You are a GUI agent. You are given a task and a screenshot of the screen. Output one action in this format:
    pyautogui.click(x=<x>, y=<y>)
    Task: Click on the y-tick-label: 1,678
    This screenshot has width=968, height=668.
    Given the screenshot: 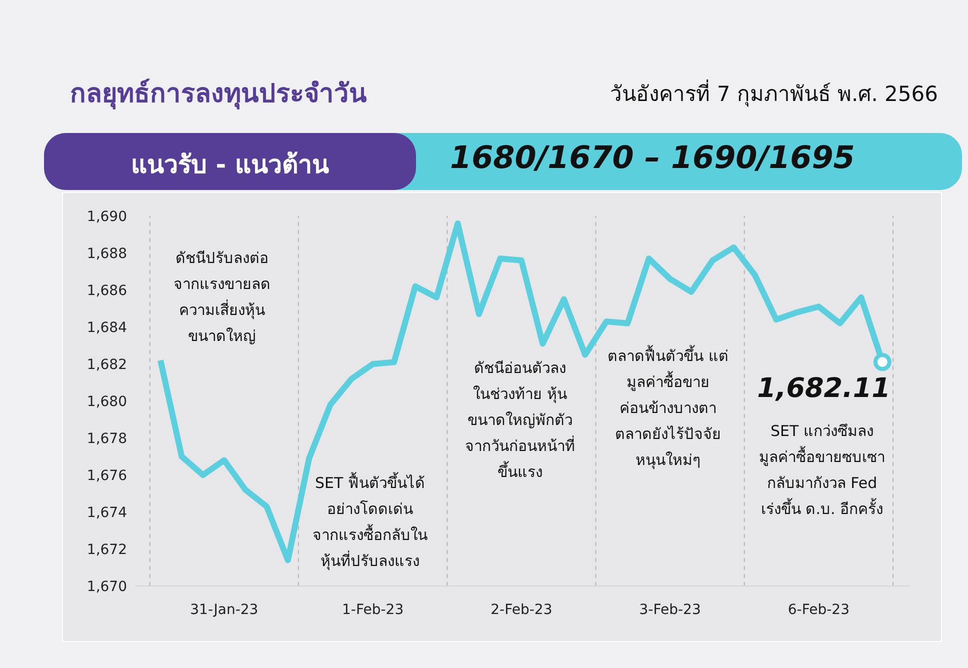 What is the action you would take?
    pyautogui.click(x=106, y=438)
    